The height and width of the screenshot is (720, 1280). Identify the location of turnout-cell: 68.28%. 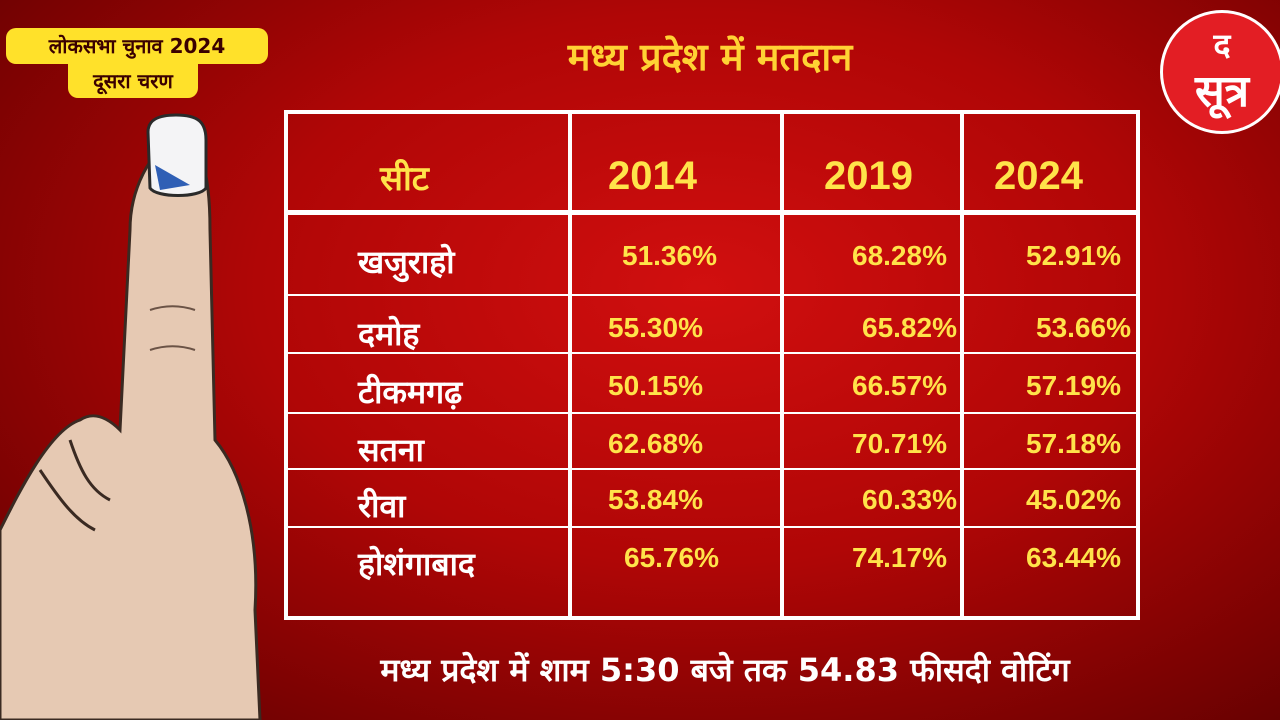
(899, 255).